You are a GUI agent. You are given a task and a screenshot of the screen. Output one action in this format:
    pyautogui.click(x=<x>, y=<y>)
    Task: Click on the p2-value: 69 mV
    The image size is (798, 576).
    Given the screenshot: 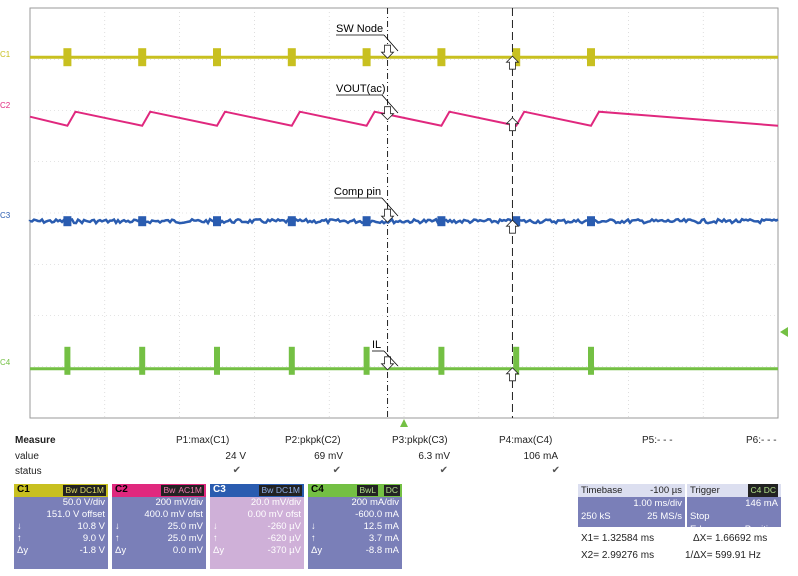 What is the action you would take?
    pyautogui.click(x=328, y=456)
    